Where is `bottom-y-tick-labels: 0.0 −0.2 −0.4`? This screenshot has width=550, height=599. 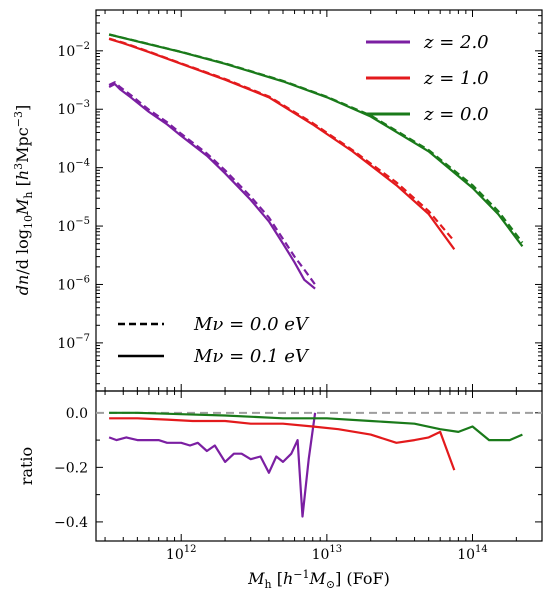 bottom-y-tick-labels: 0.0 −0.2 −0.4 is located at coordinates (71, 468).